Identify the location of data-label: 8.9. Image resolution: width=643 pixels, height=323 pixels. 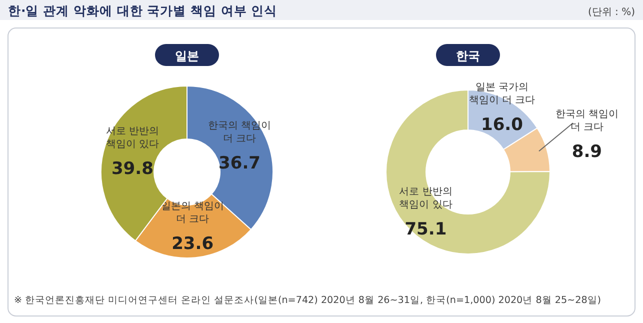
(587, 152).